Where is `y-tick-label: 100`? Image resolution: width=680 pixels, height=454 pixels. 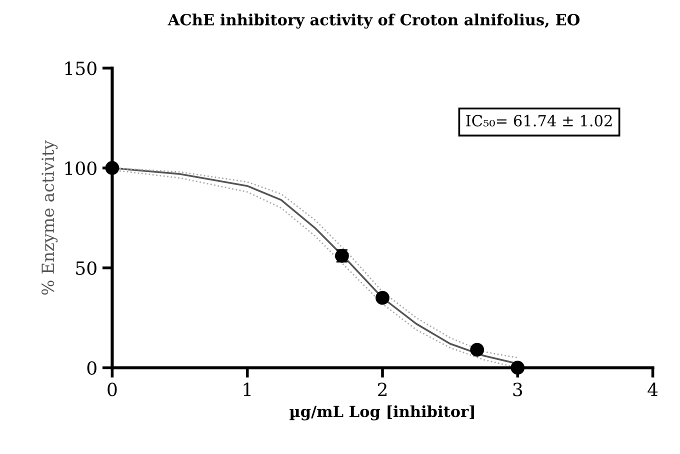 y-tick-label: 100 is located at coordinates (80, 168).